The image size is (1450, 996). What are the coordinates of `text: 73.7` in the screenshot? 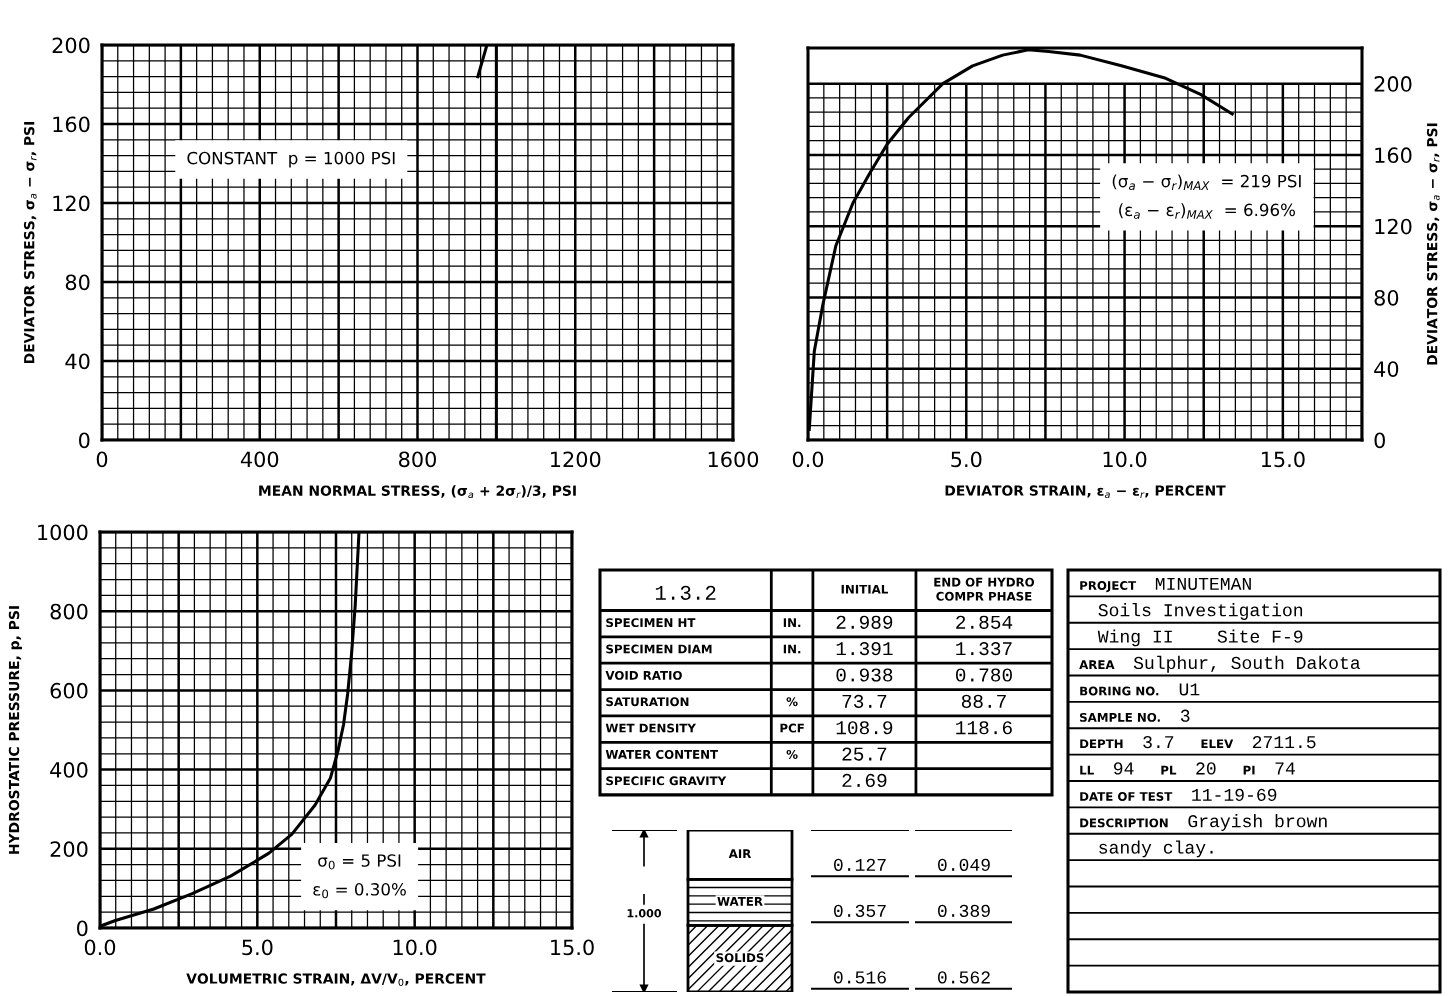 It's located at (864, 701).